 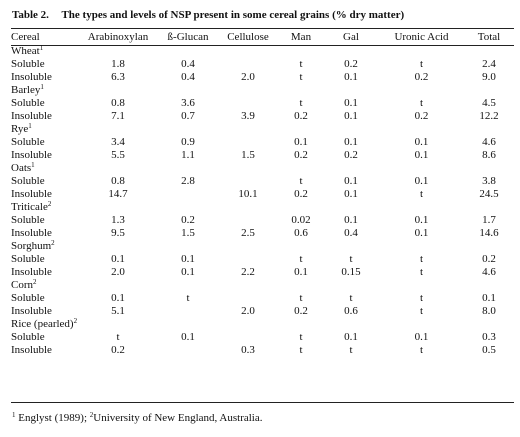 I want to click on fraction-row: Soluble 0.8 3.6 t 0.1 t 4.5, so click(x=262, y=103).